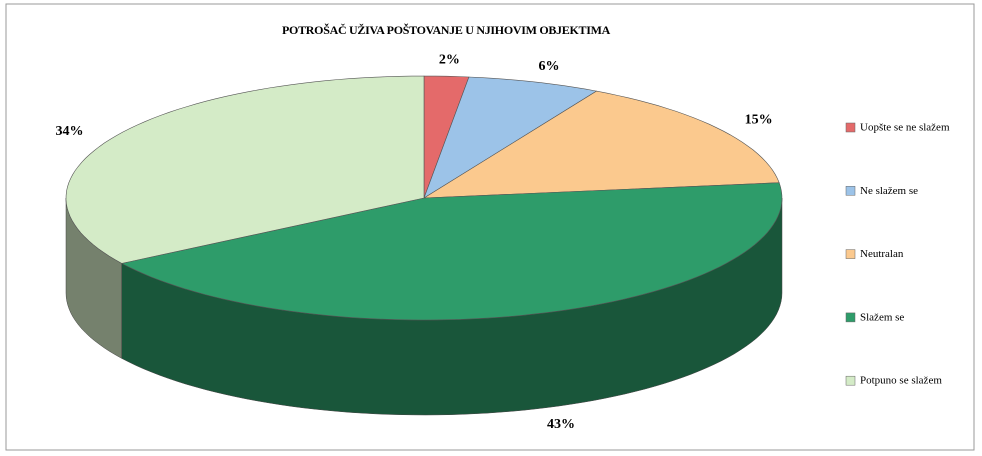  Describe the element at coordinates (905, 128) in the screenshot. I see `legend-label: Uopšte se ne slažem` at that location.